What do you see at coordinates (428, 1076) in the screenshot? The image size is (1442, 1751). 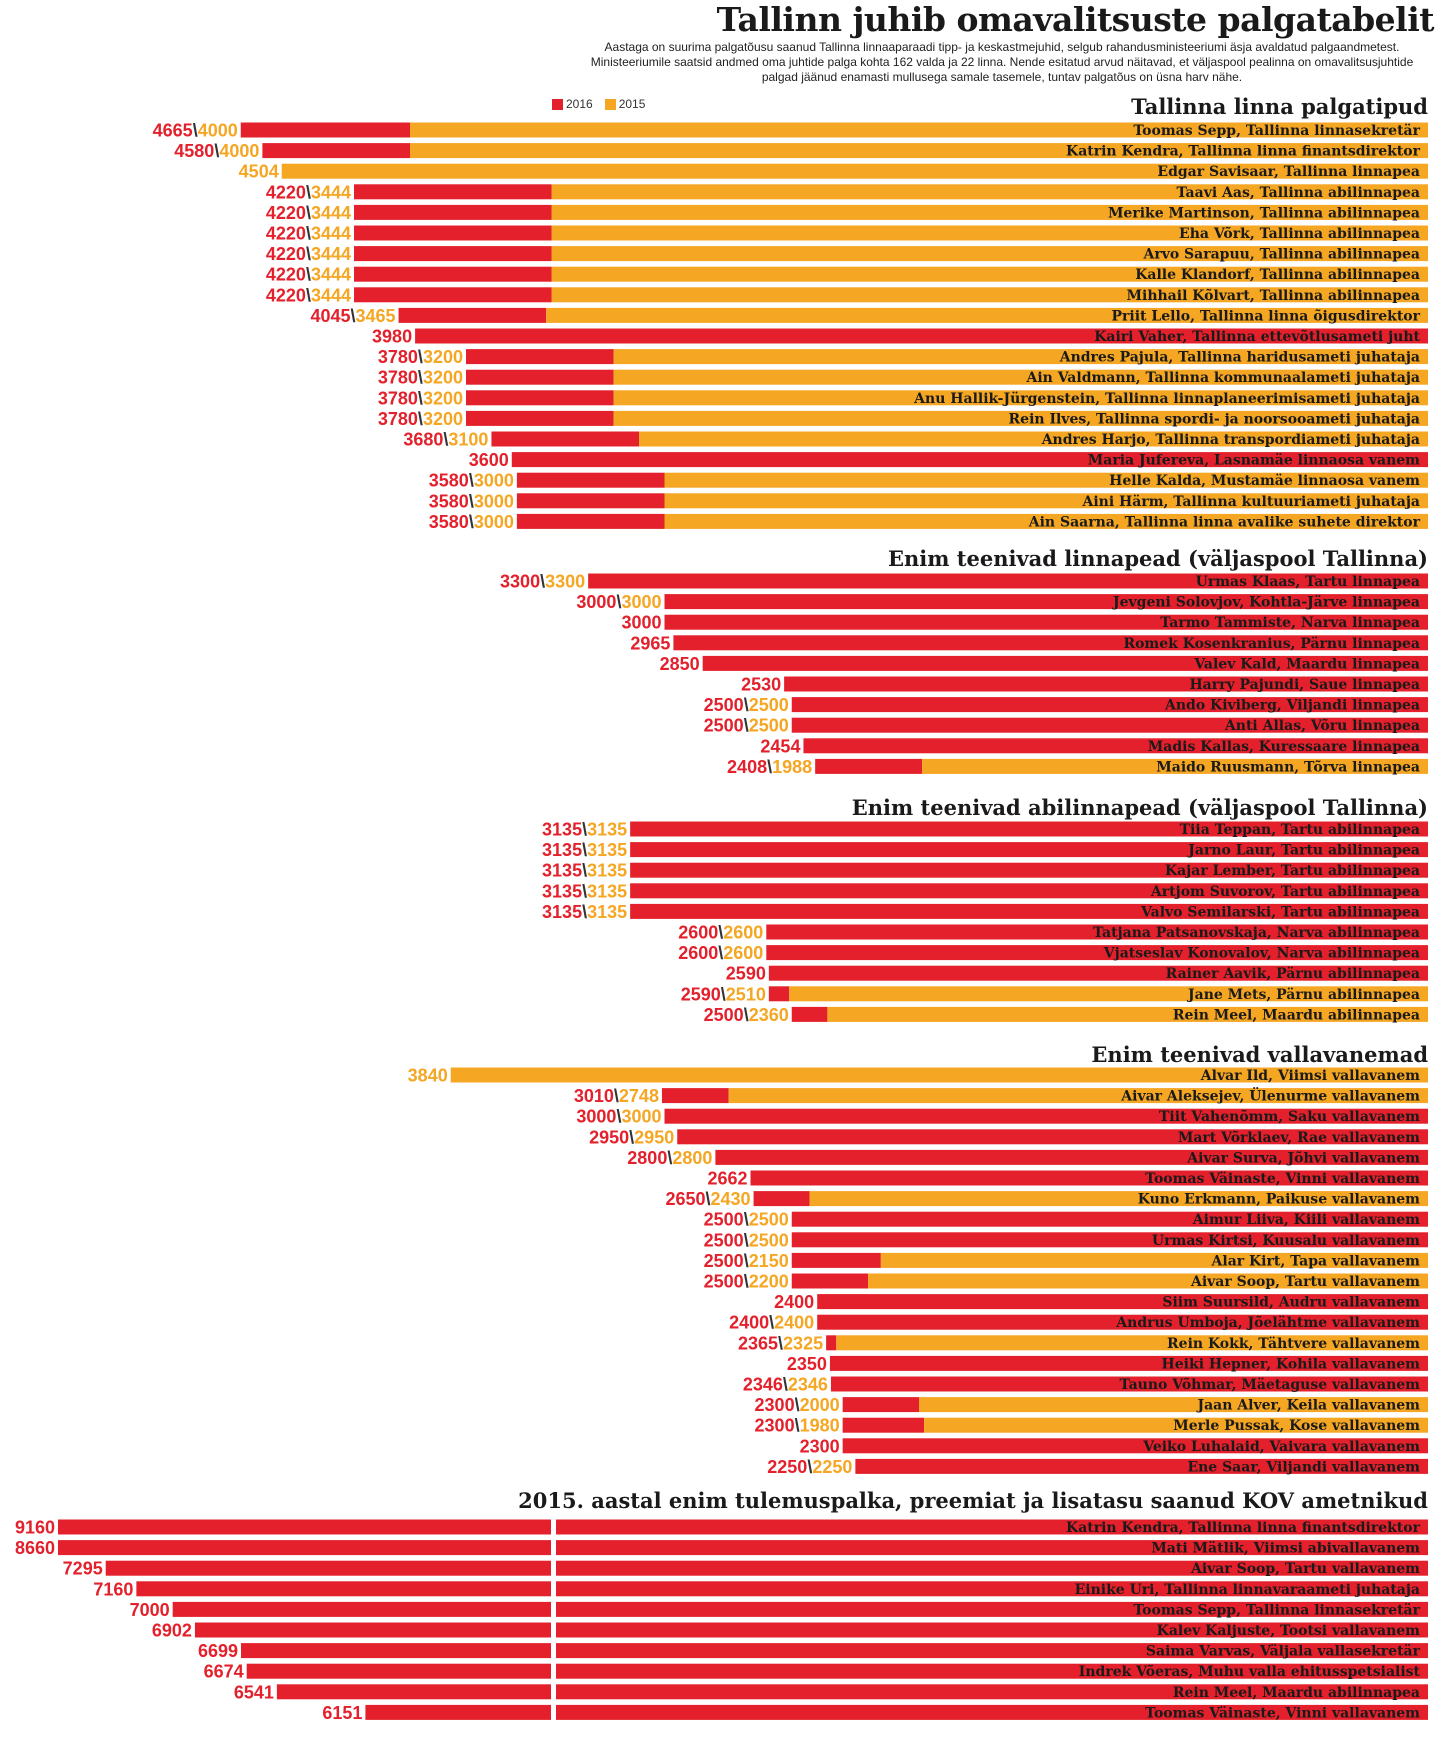 I see `value-2015: 3840` at bounding box center [428, 1076].